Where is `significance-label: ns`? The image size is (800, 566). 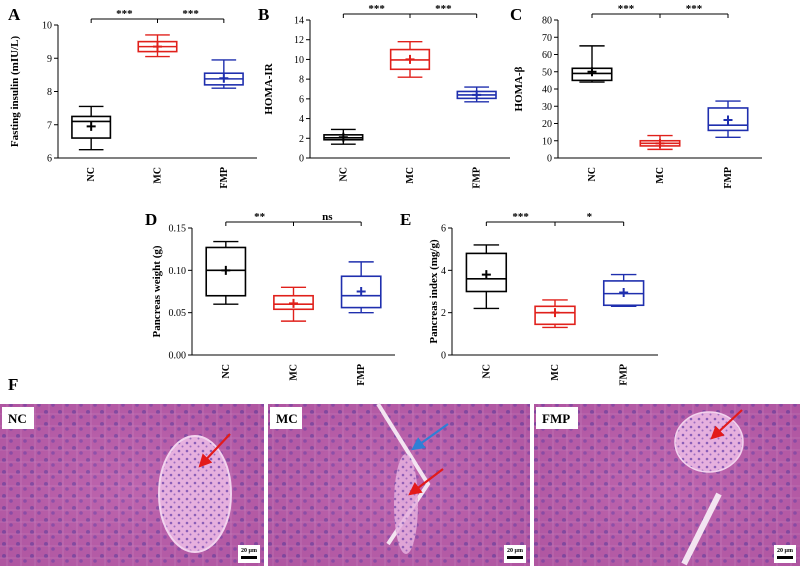
significance-label: ns is located at coordinates (327, 217).